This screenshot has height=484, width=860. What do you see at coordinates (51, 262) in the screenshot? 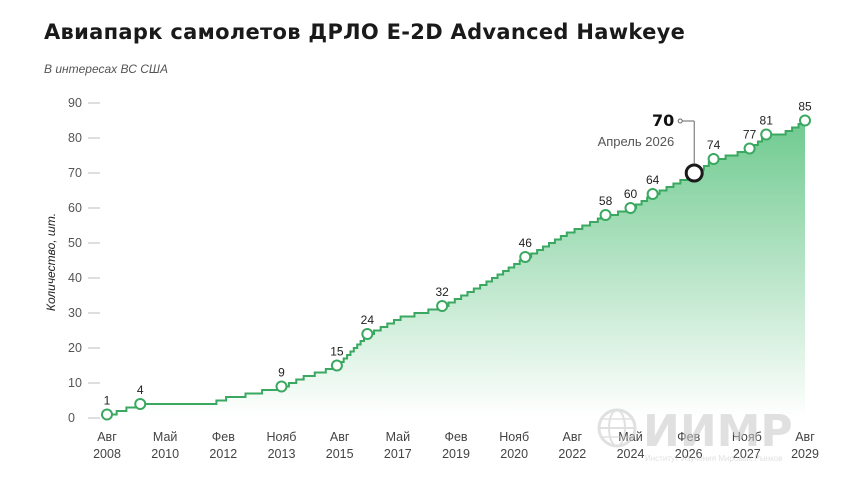
I see `y-axis-label: Количество, шт.` at bounding box center [51, 262].